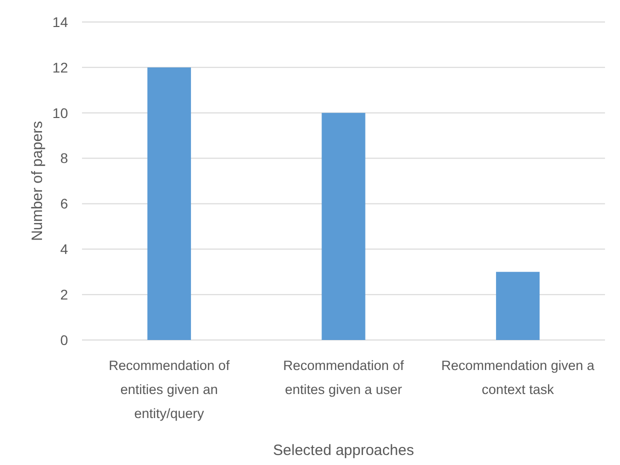 Image resolution: width=620 pixels, height=465 pixels. Describe the element at coordinates (343, 377) in the screenshot. I see `x-tick-label: Recommendation of entites given a user` at that location.